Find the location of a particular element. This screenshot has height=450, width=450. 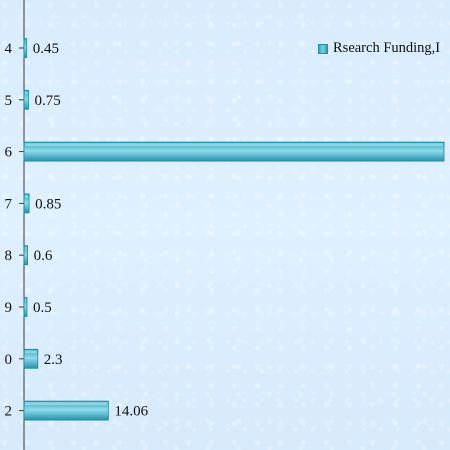

legend: Rsearch Funding,I is located at coordinates (379, 48).